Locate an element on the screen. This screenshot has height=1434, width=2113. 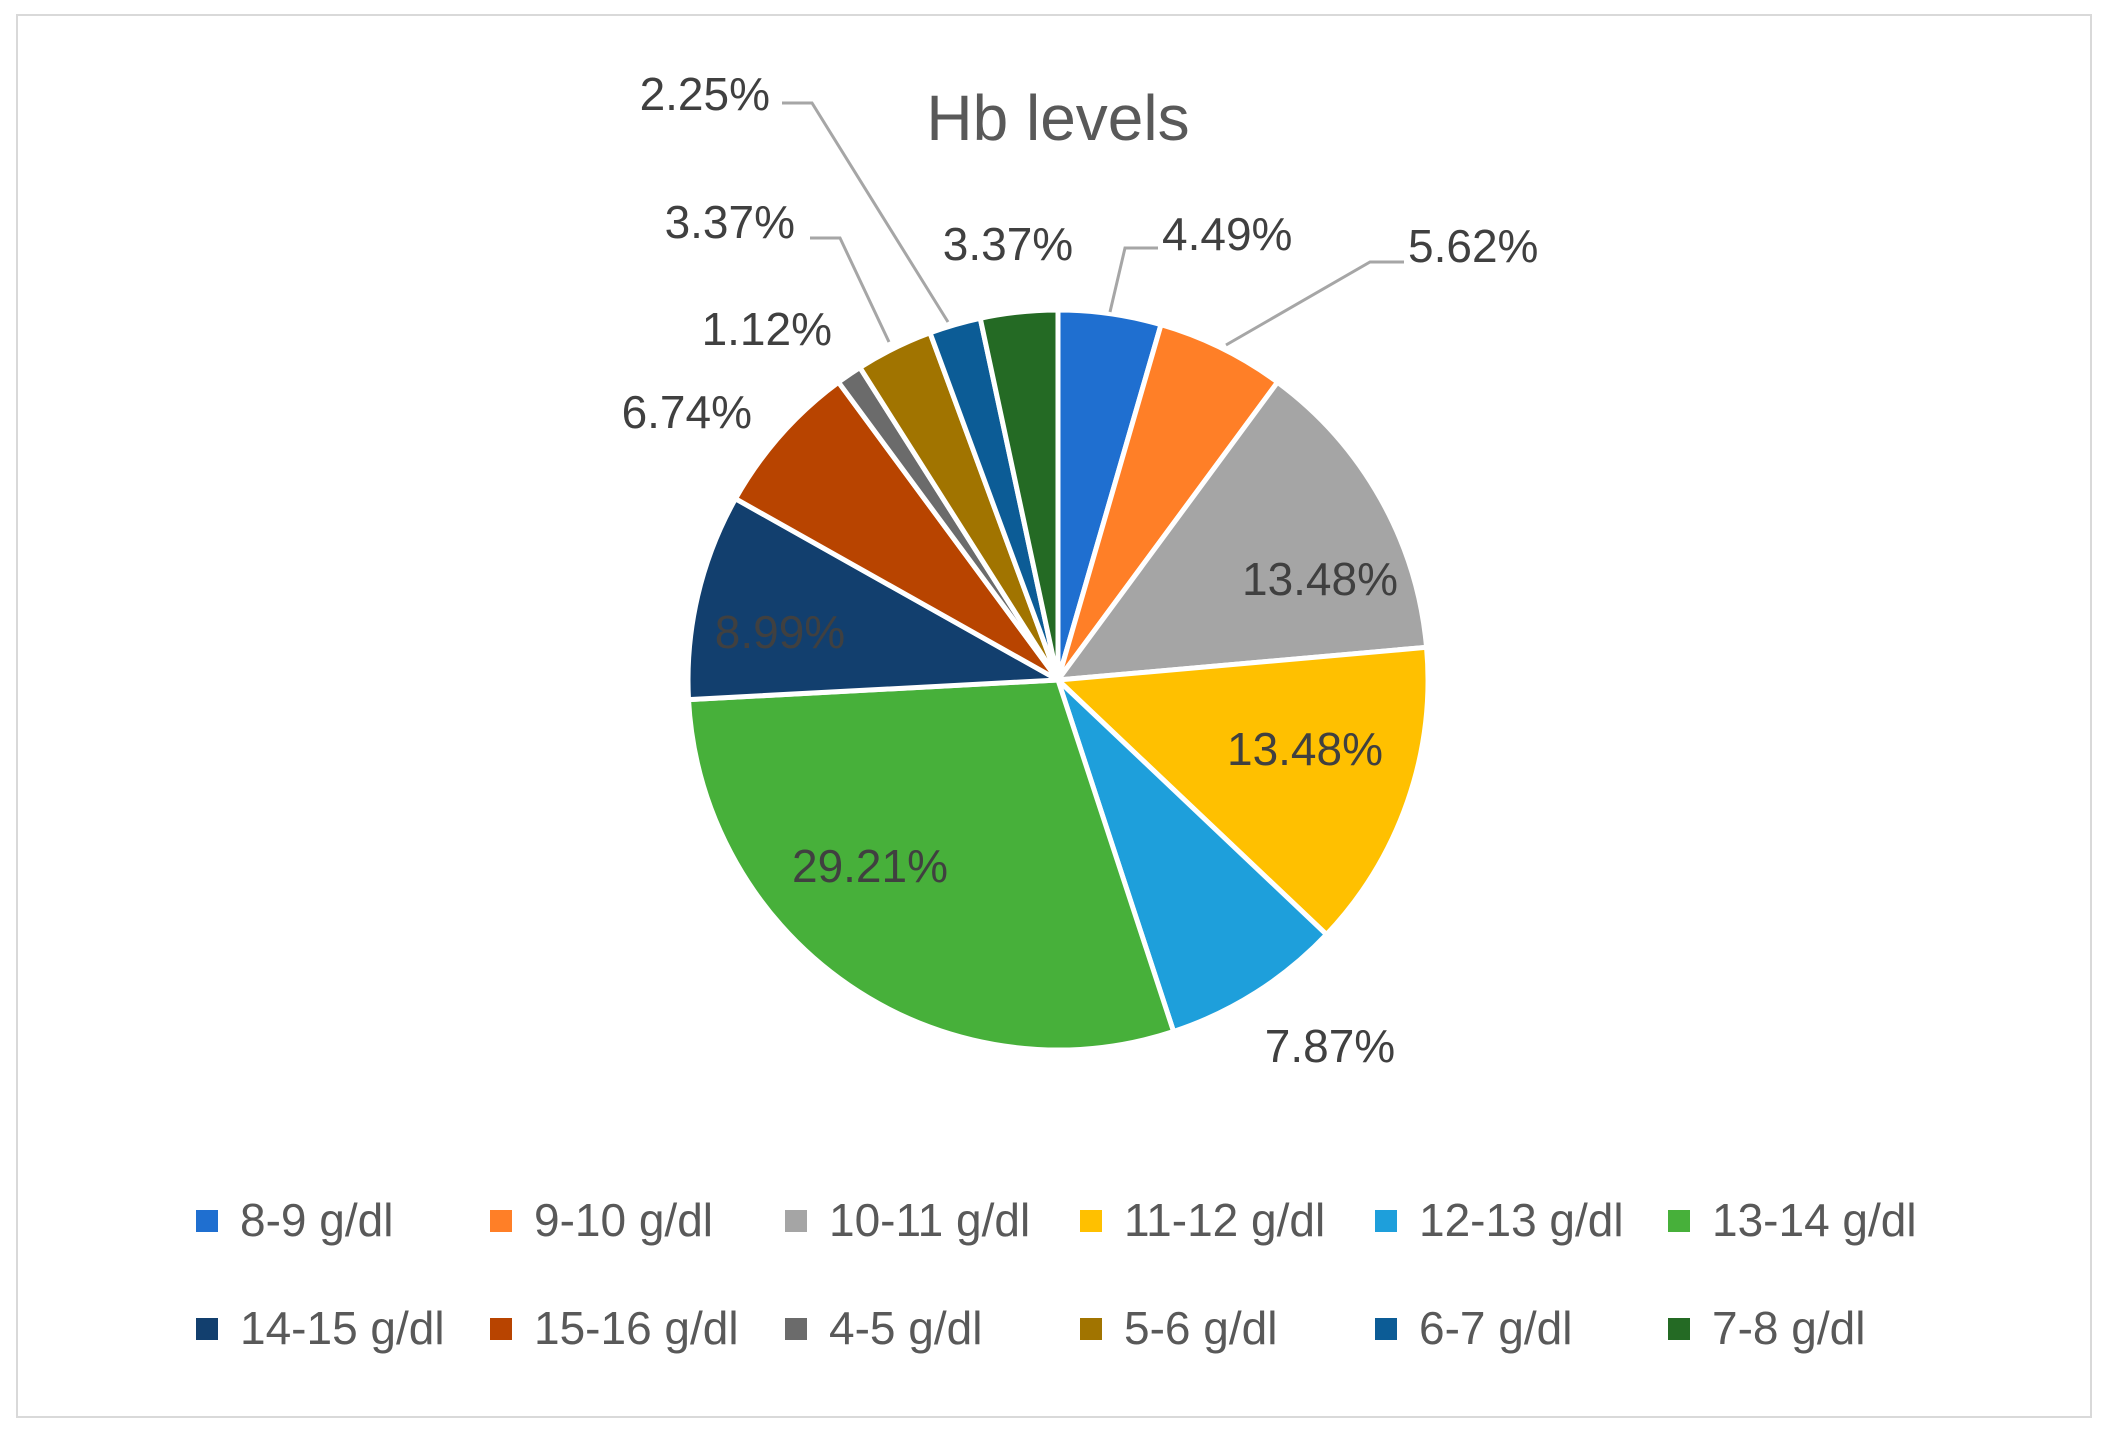
legend-label-3: 10-11 g/dl is located at coordinates (929, 1220).